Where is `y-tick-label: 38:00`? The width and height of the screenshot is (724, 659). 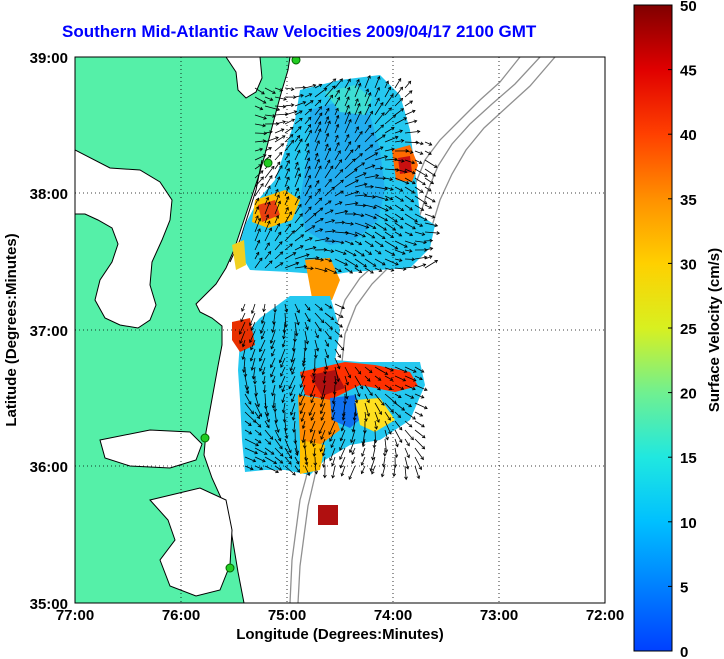
y-tick-label: 38:00 is located at coordinates (49, 194).